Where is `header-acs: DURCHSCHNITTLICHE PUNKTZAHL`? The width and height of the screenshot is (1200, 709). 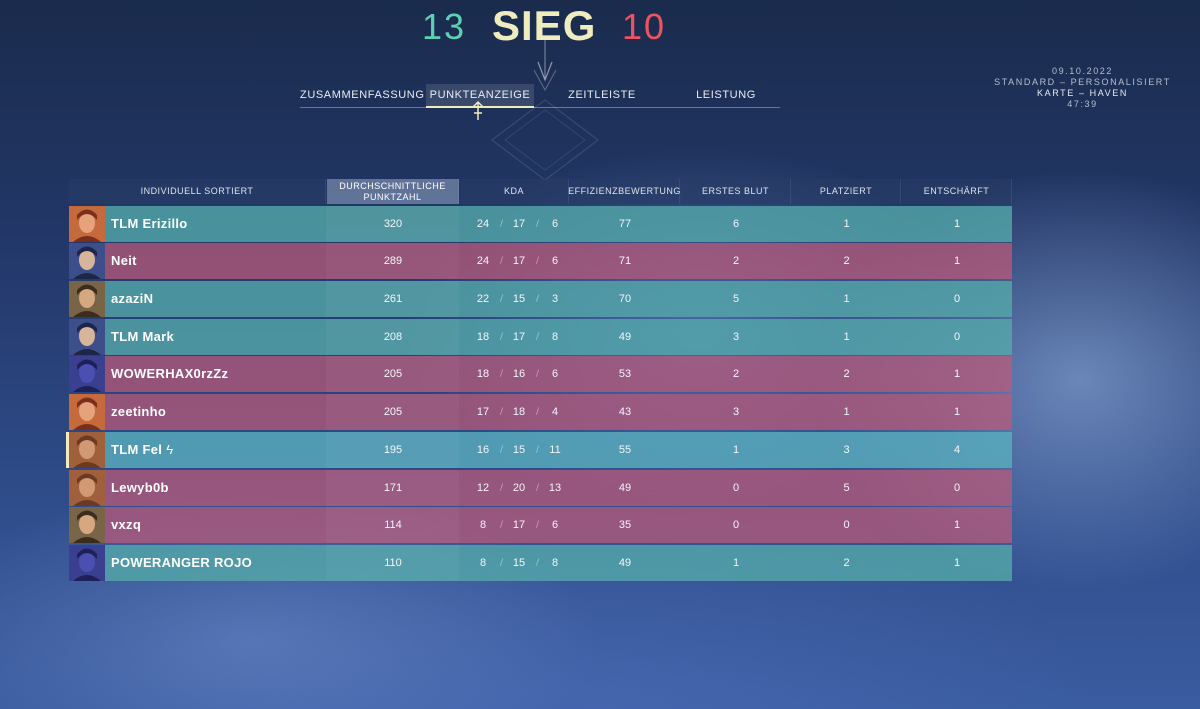 header-acs: DURCHSCHNITTLICHE PUNKTZAHL is located at coordinates (393, 191).